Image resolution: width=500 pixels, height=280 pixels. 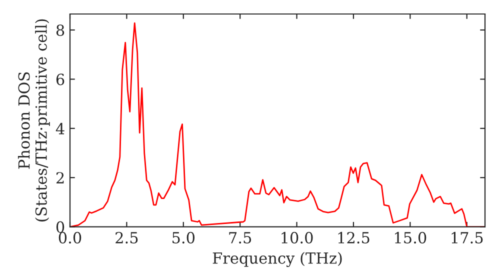 What do you see at coordinates (60, 227) in the screenshot?
I see `y-tick-label: 0` at bounding box center [60, 227].